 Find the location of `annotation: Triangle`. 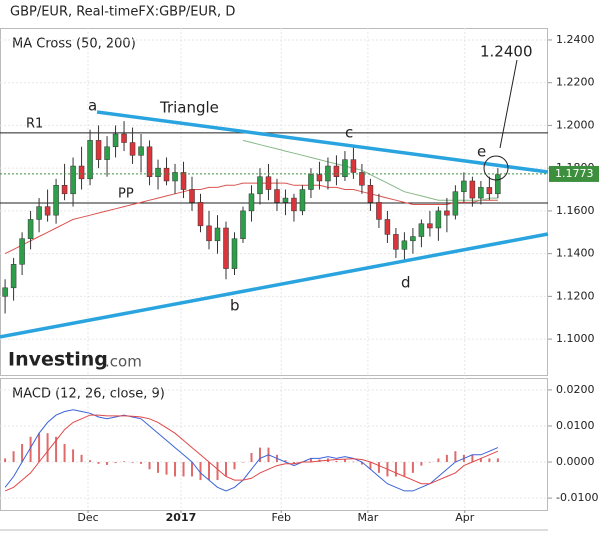

annotation: Triangle is located at coordinates (189, 108).